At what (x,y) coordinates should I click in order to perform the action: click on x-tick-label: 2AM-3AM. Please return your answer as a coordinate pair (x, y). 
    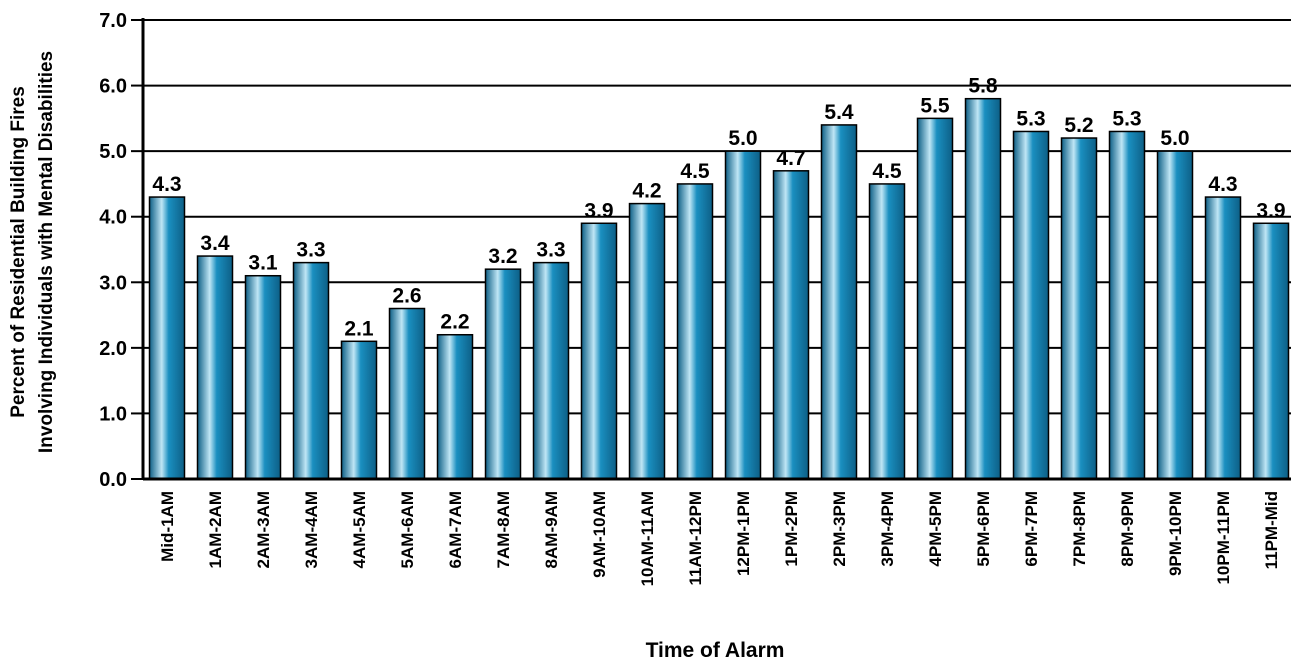
    Looking at the image, I should click on (263, 529).